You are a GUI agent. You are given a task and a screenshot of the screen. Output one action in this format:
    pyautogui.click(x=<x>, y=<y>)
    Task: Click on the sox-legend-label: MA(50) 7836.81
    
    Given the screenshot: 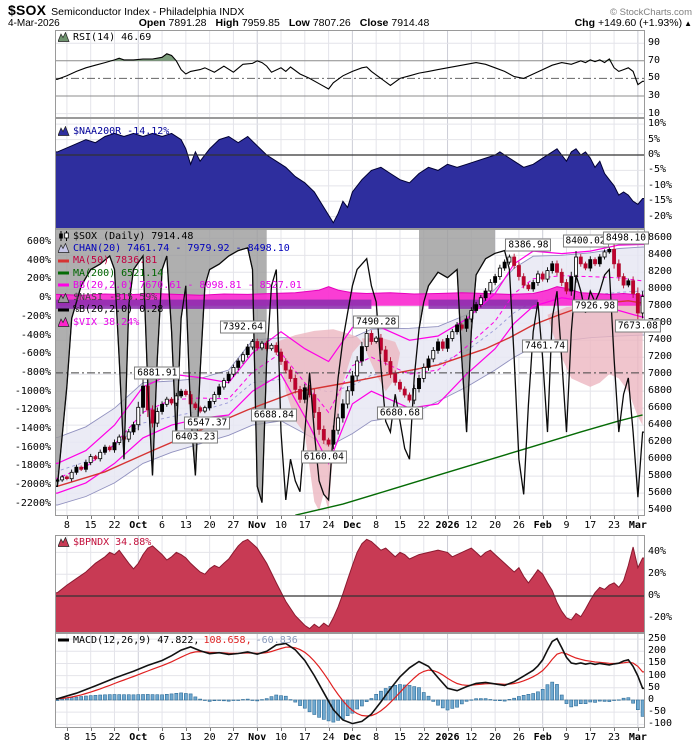 What is the action you would take?
    pyautogui.click(x=115, y=261)
    